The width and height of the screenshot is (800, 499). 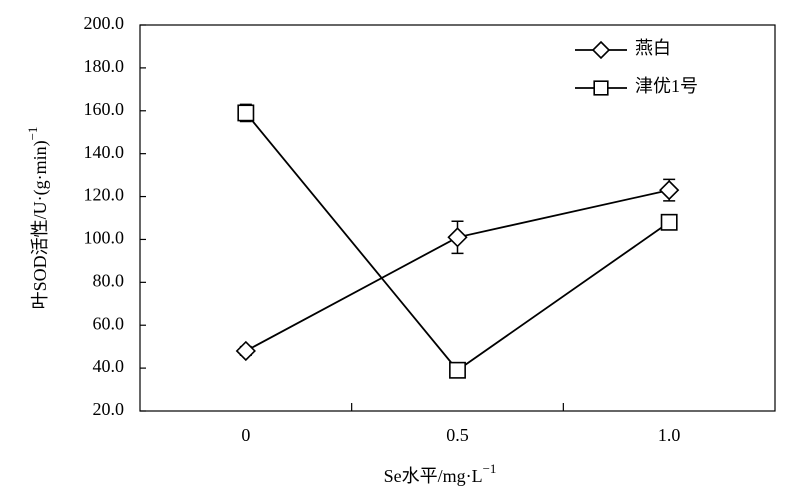 What do you see at coordinates (104, 152) in the screenshot?
I see `y-tick-label: 140.0` at bounding box center [104, 152].